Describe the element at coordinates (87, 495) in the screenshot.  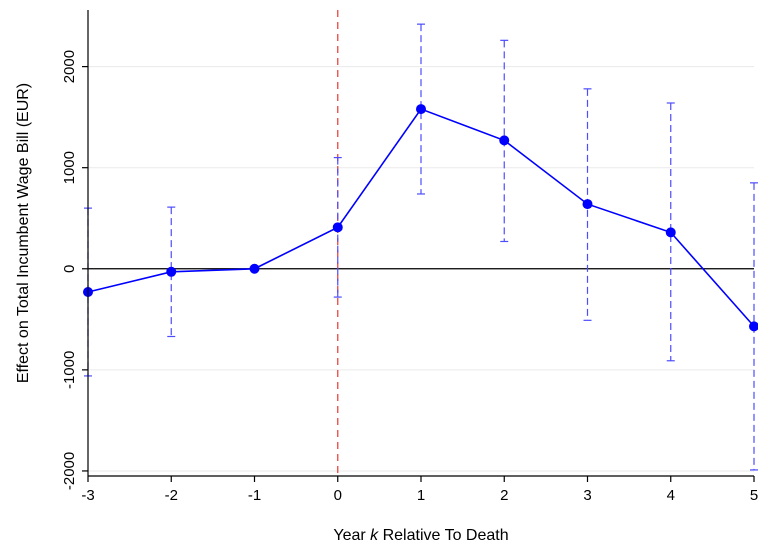
I see `x-tick-label: -3` at that location.